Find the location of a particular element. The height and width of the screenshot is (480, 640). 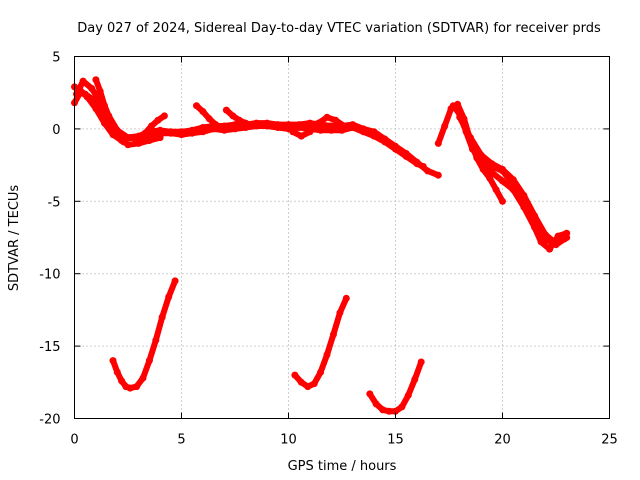

x-axis-label: GPS time / hours is located at coordinates (342, 466).